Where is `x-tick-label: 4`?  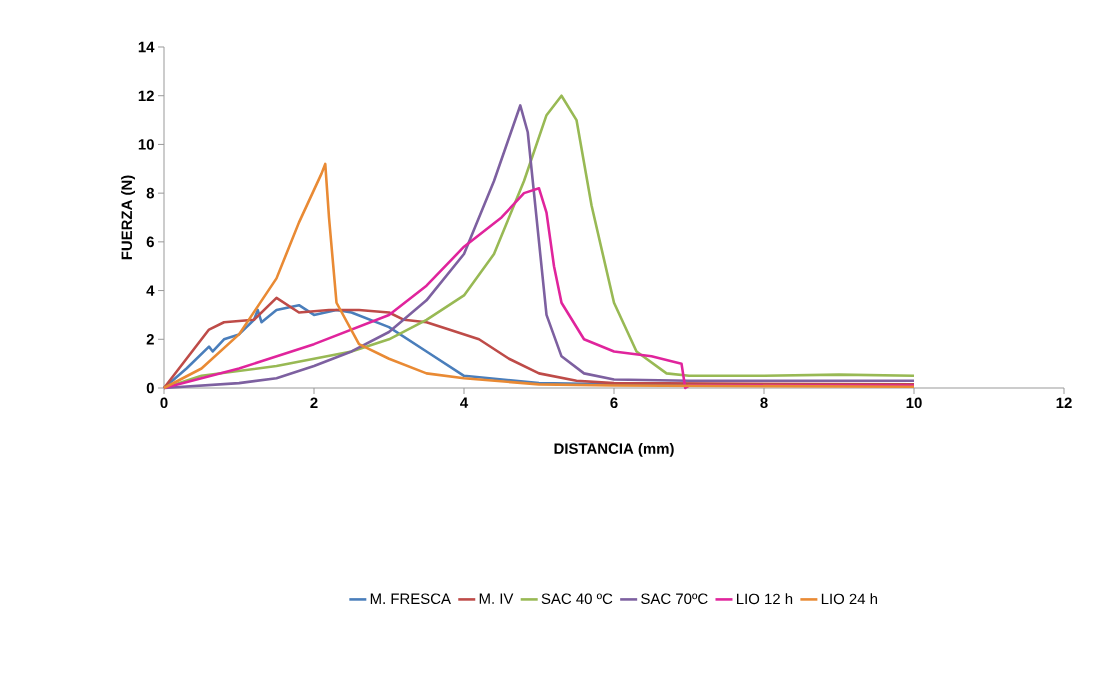
x-tick-label: 4 is located at coordinates (464, 402).